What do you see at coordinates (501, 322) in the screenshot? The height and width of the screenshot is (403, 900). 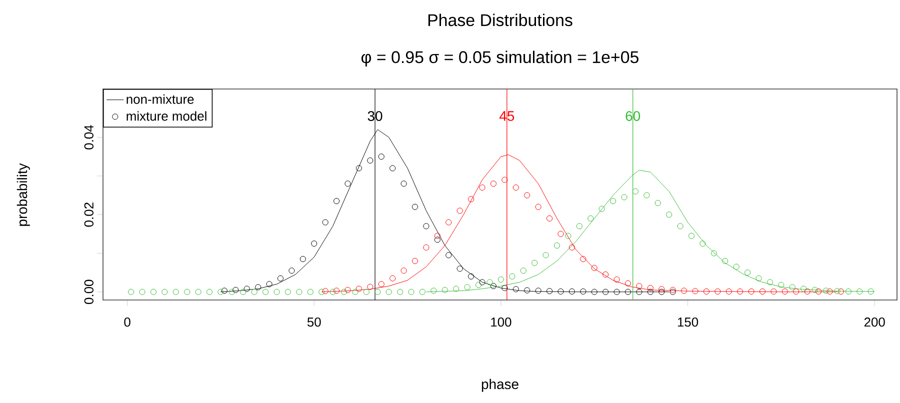 I see `x-tick-label: 100` at bounding box center [501, 322].